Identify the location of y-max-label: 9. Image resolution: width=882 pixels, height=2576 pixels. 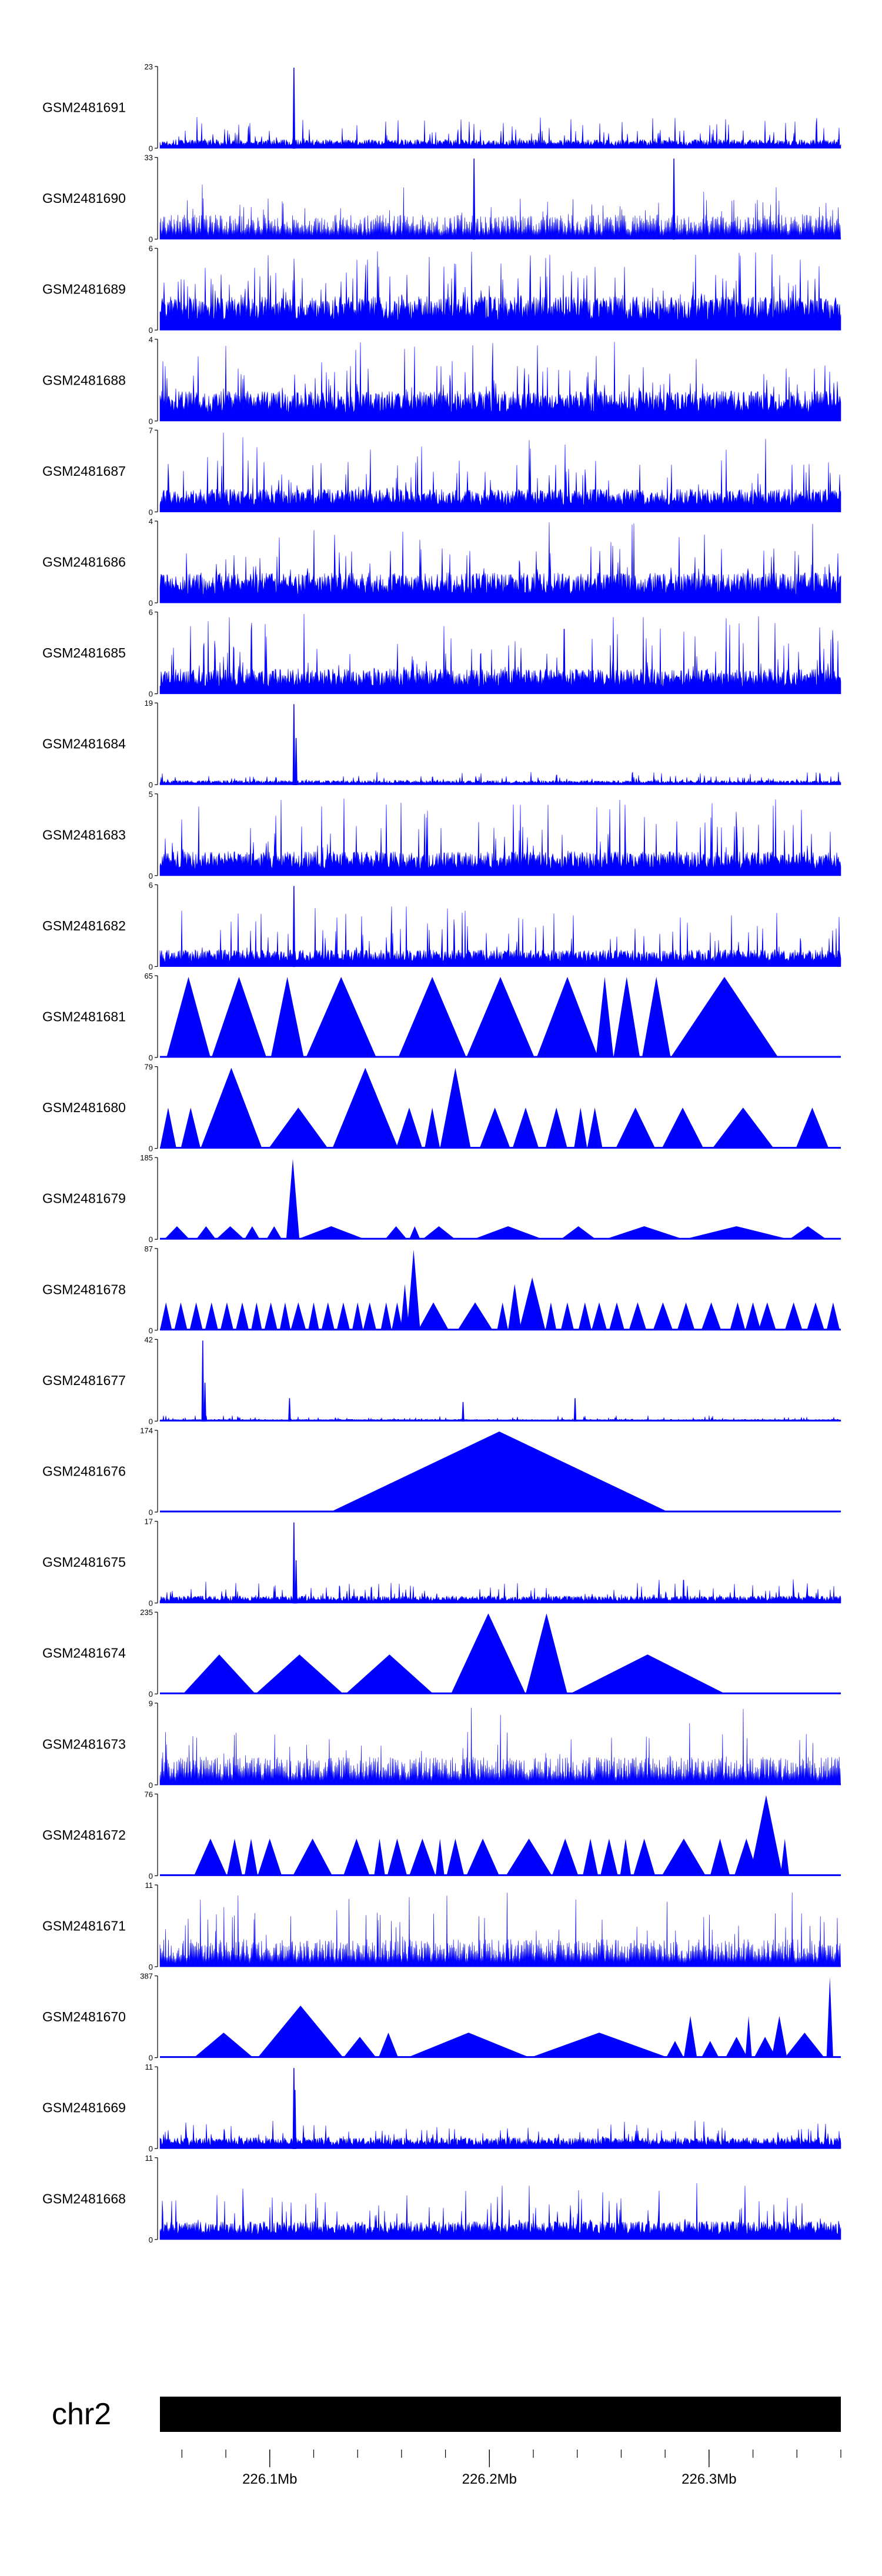
(151, 1703).